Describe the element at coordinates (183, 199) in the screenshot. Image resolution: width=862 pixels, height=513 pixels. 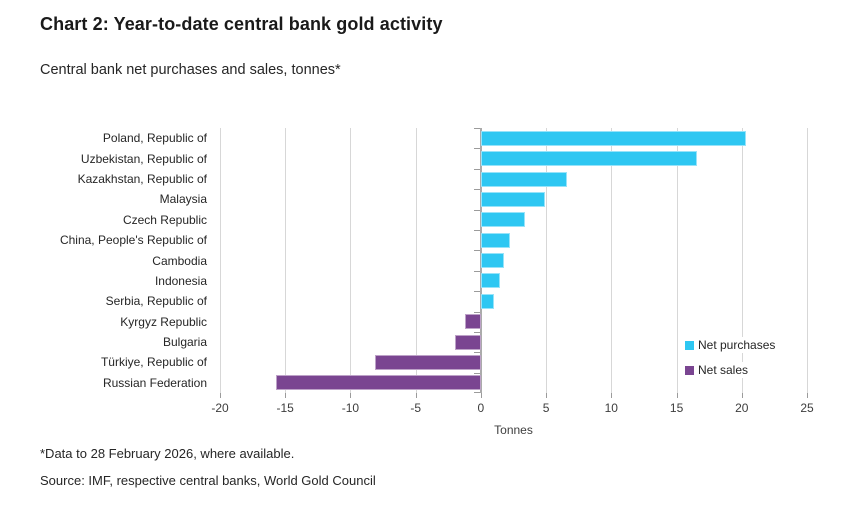
I see `category-label: Malaysia` at that location.